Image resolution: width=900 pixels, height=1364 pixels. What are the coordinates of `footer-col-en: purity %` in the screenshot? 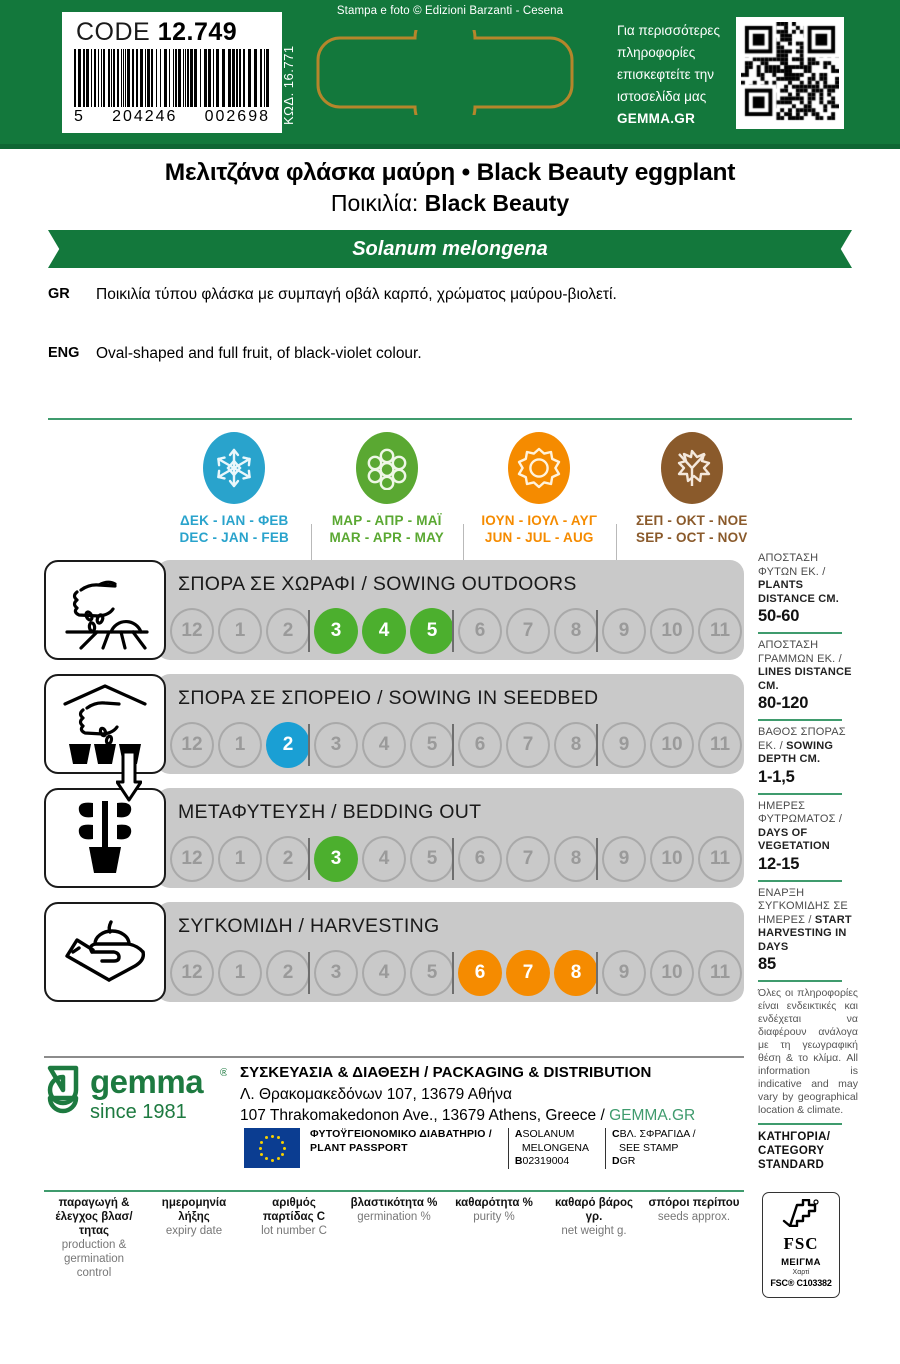 It's located at (494, 1217).